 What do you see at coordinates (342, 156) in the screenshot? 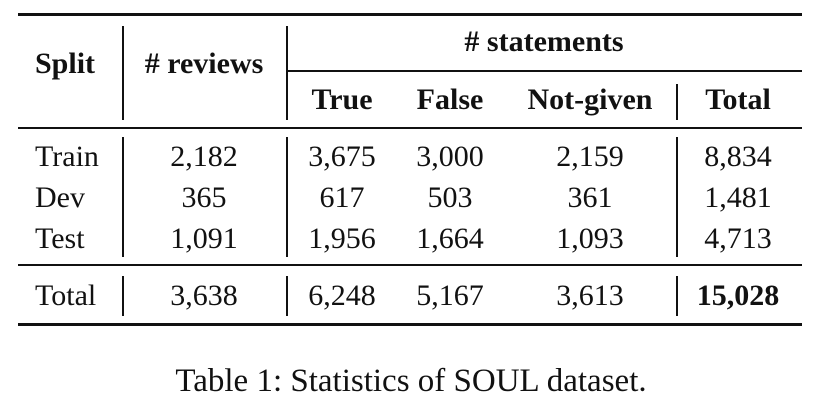
I see `row-train-true: 3,675` at bounding box center [342, 156].